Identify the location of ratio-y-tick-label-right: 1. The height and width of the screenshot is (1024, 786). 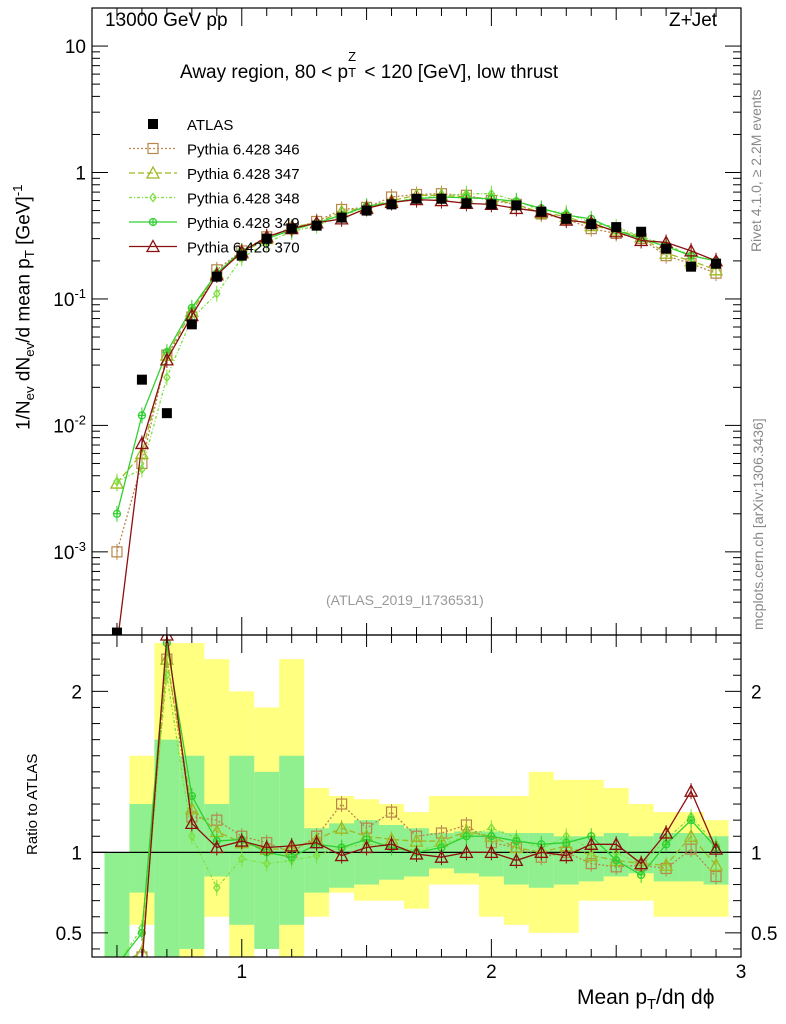
(756, 853).